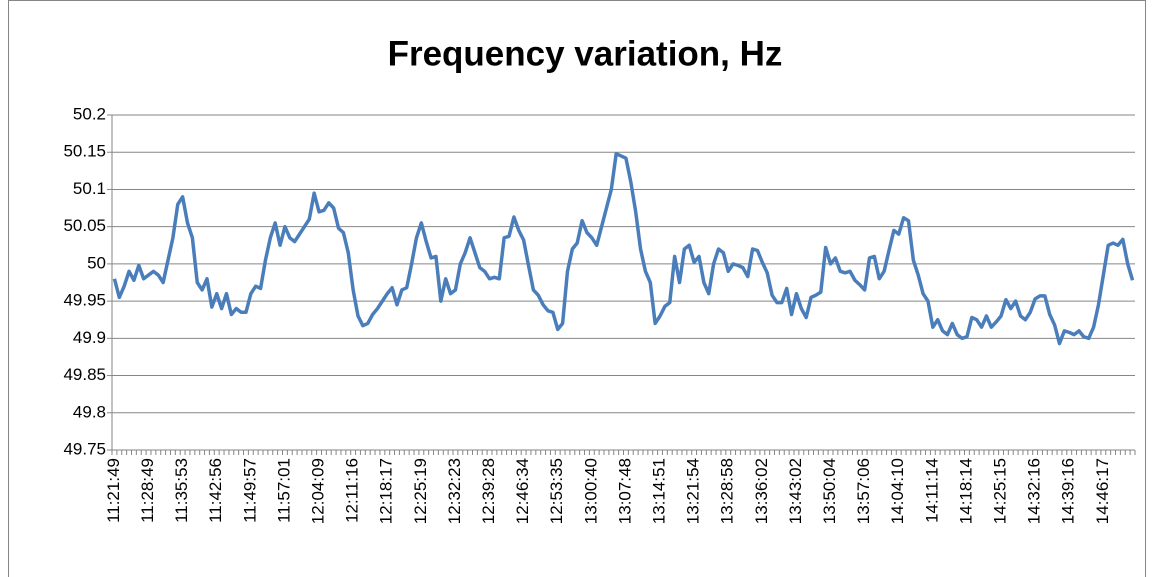  I want to click on x-tick-label: 14:04:10, so click(897, 491).